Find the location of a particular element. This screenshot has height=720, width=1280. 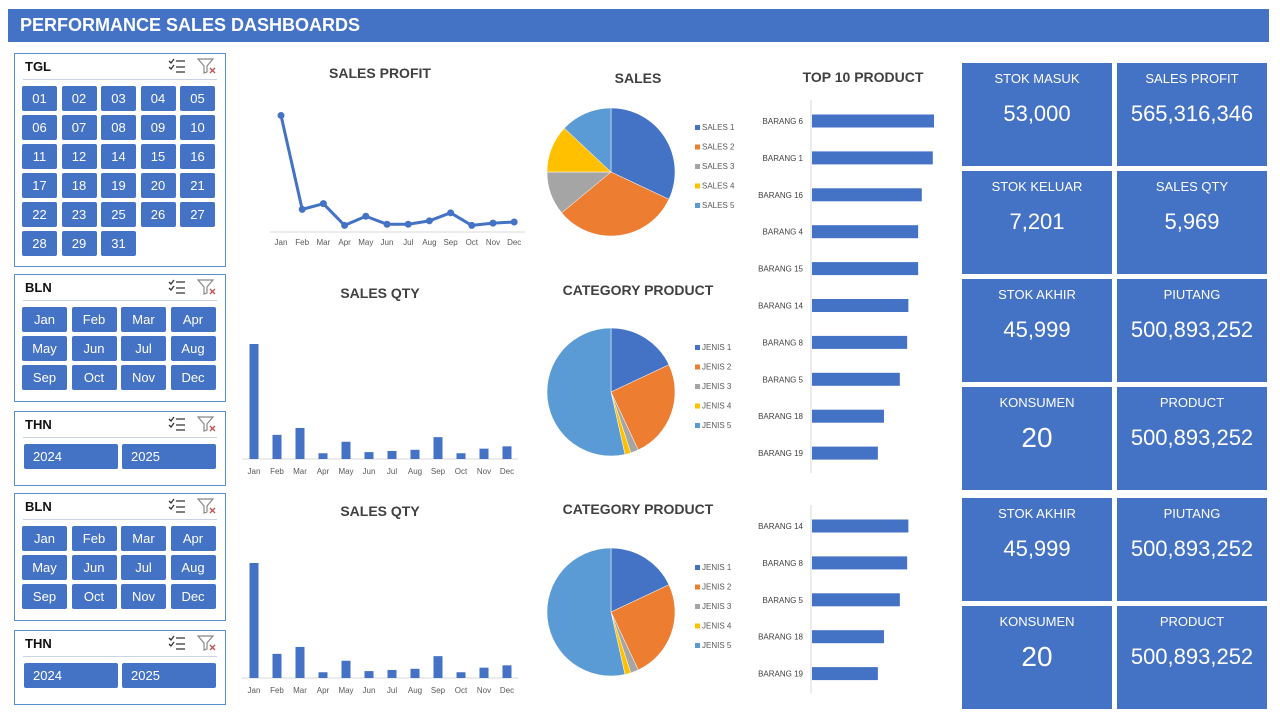

x-tick-label: Apr is located at coordinates (323, 471).